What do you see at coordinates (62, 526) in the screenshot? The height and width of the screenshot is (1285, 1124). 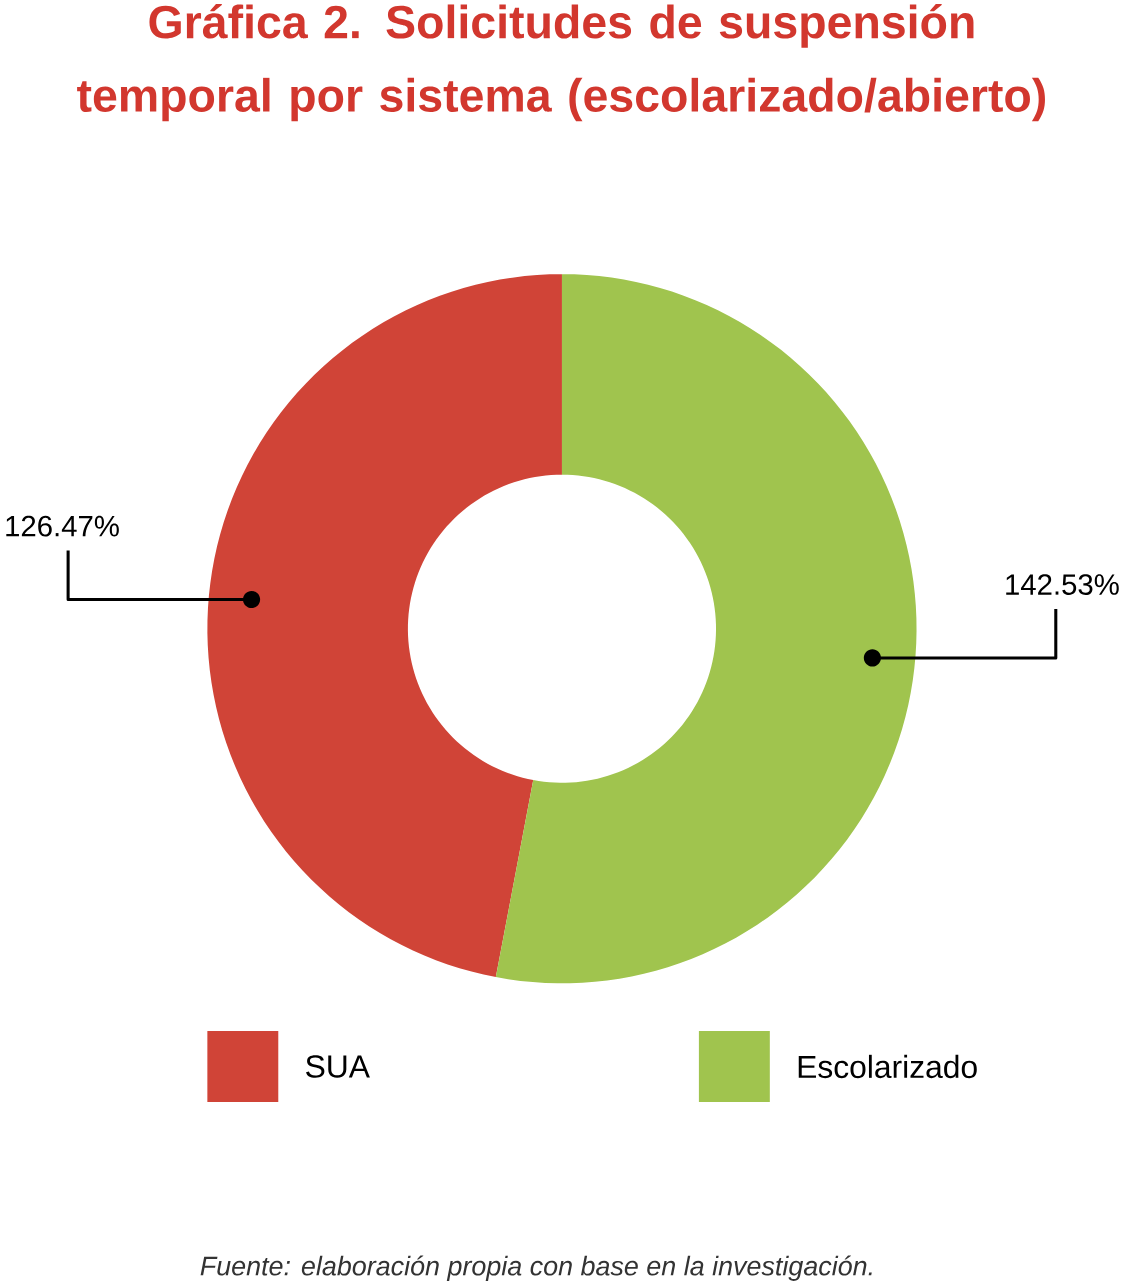 I see `data-label: 126.47%` at bounding box center [62, 526].